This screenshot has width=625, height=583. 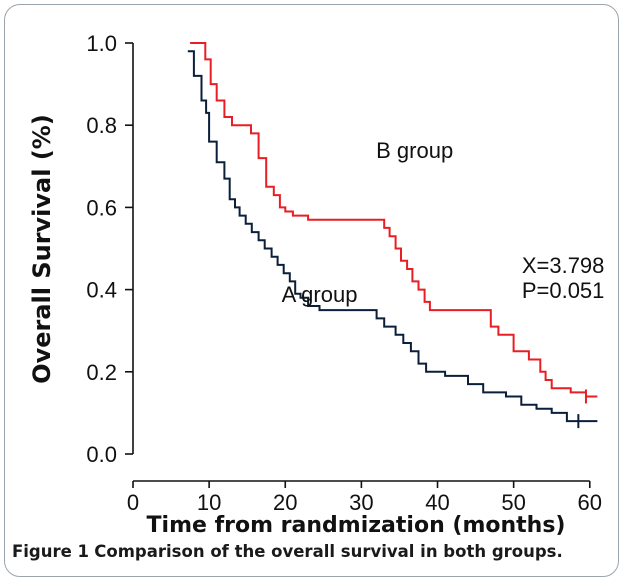 What do you see at coordinates (361, 502) in the screenshot?
I see `x-tick-label: 30` at bounding box center [361, 502].